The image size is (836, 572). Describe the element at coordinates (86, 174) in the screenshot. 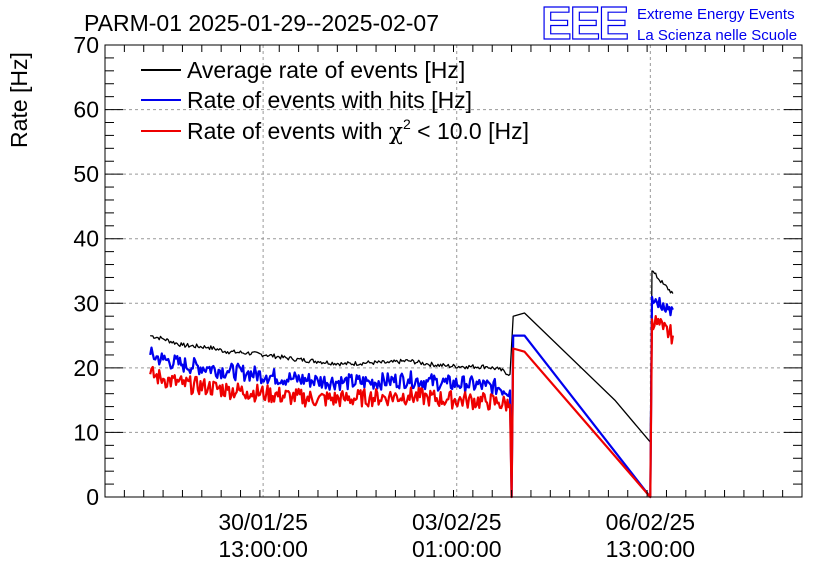

I see `y-tick-label: 50` at that location.